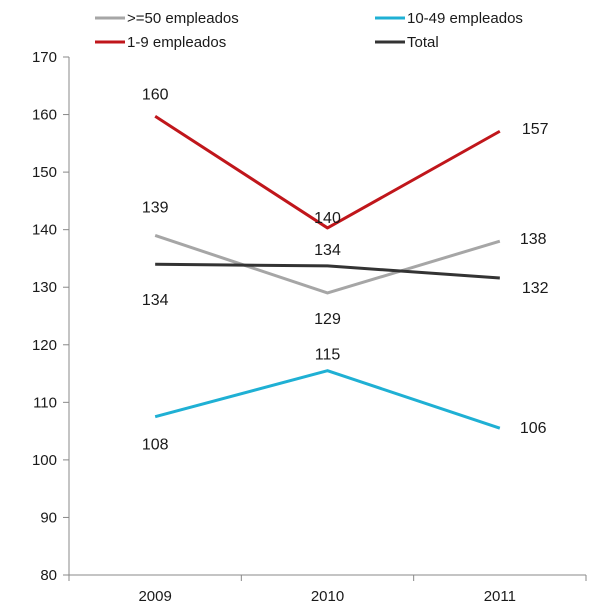  What do you see at coordinates (155, 207) in the screenshot?
I see `data-label: 139` at bounding box center [155, 207].